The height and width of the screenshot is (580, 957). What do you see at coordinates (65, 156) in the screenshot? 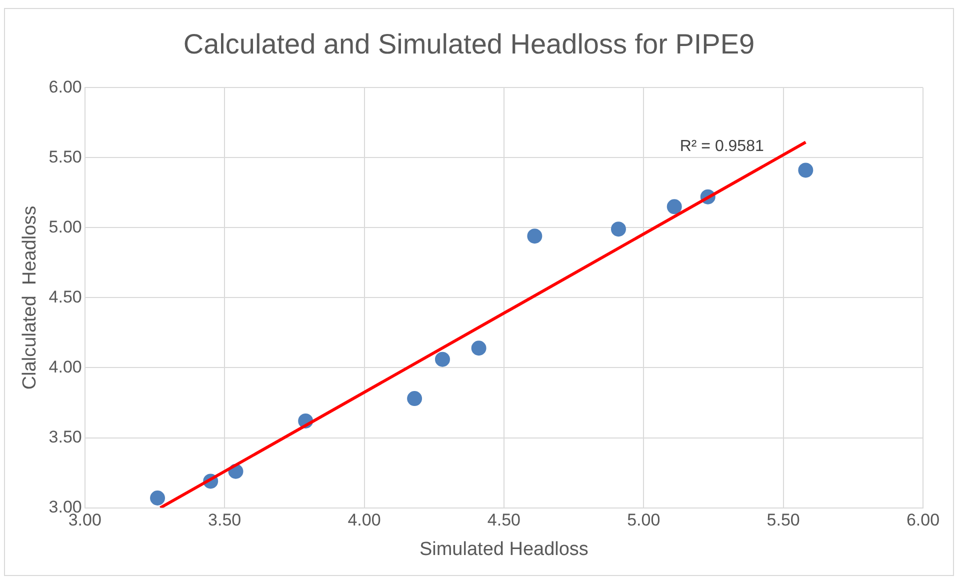
I see `y-tick-label: 5.50` at bounding box center [65, 156].